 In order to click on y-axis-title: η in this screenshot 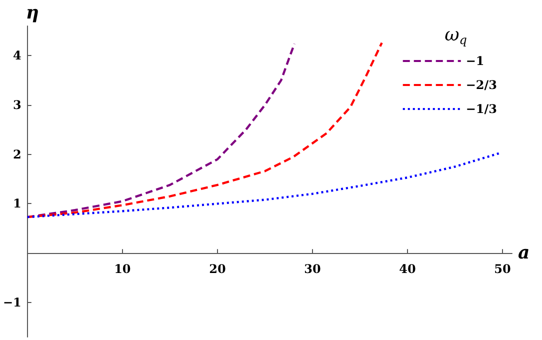, I will do `click(32, 13)`.